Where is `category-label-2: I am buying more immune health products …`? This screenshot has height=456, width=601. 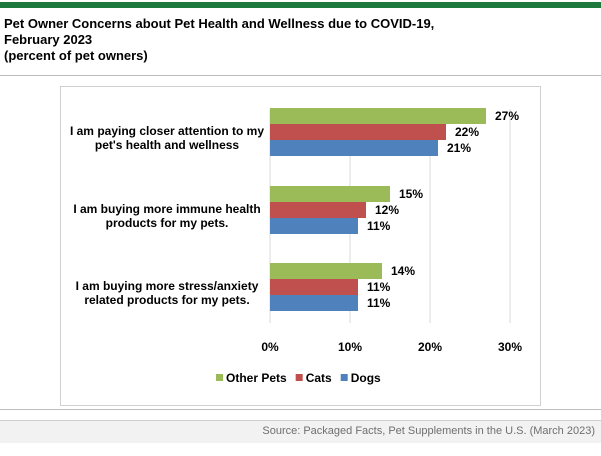 category-label-2: I am buying more immune health products … is located at coordinates (167, 216).